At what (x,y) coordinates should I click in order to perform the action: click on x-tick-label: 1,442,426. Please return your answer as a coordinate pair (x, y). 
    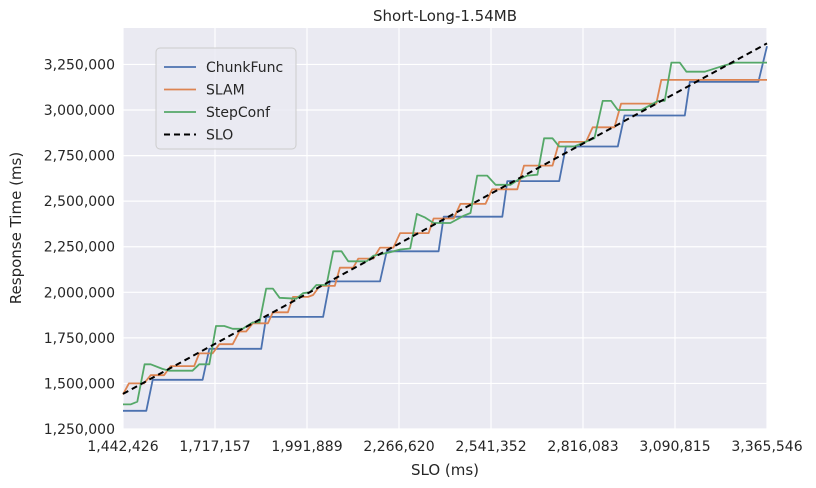
    Looking at the image, I should click on (122, 447).